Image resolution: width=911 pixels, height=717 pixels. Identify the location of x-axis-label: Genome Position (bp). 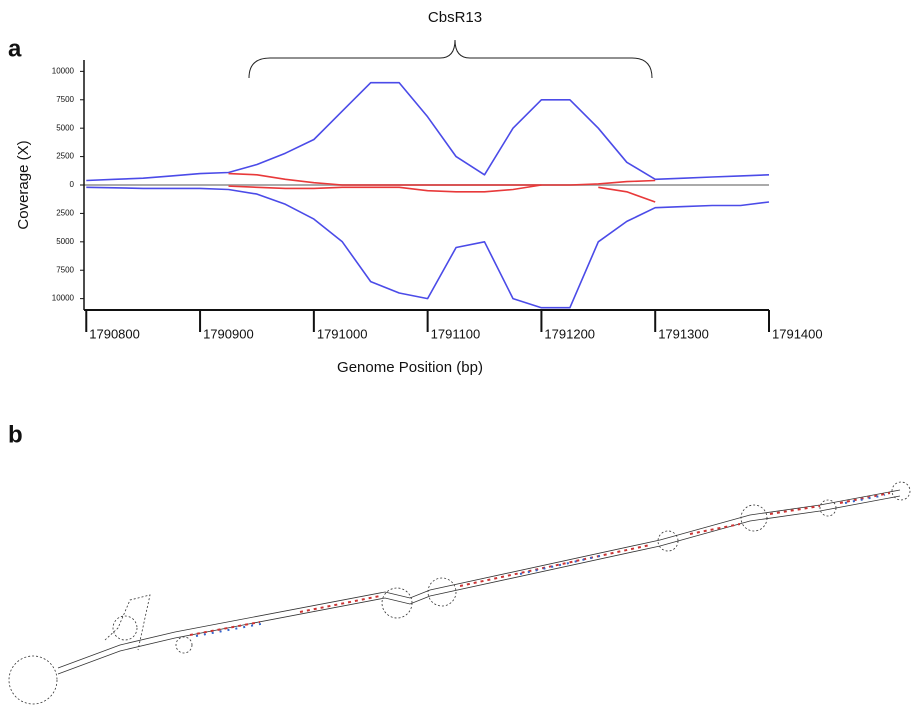
(410, 367).